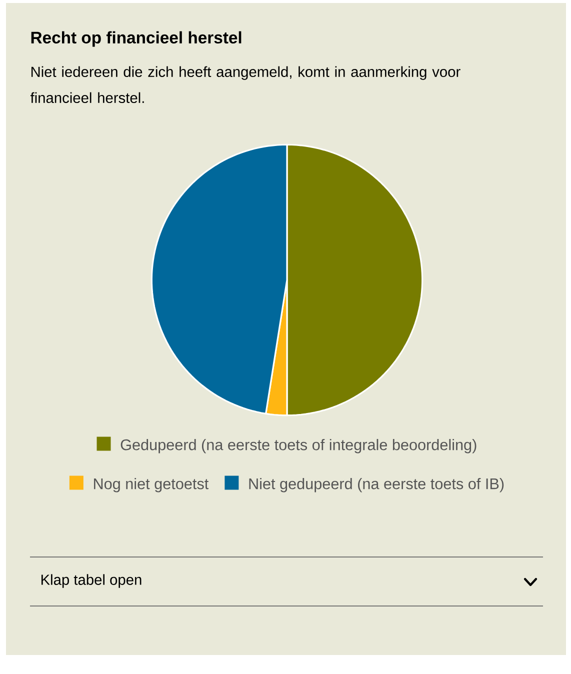  What do you see at coordinates (136, 39) in the screenshot?
I see `chart-title: Recht op financieel herstel` at bounding box center [136, 39].